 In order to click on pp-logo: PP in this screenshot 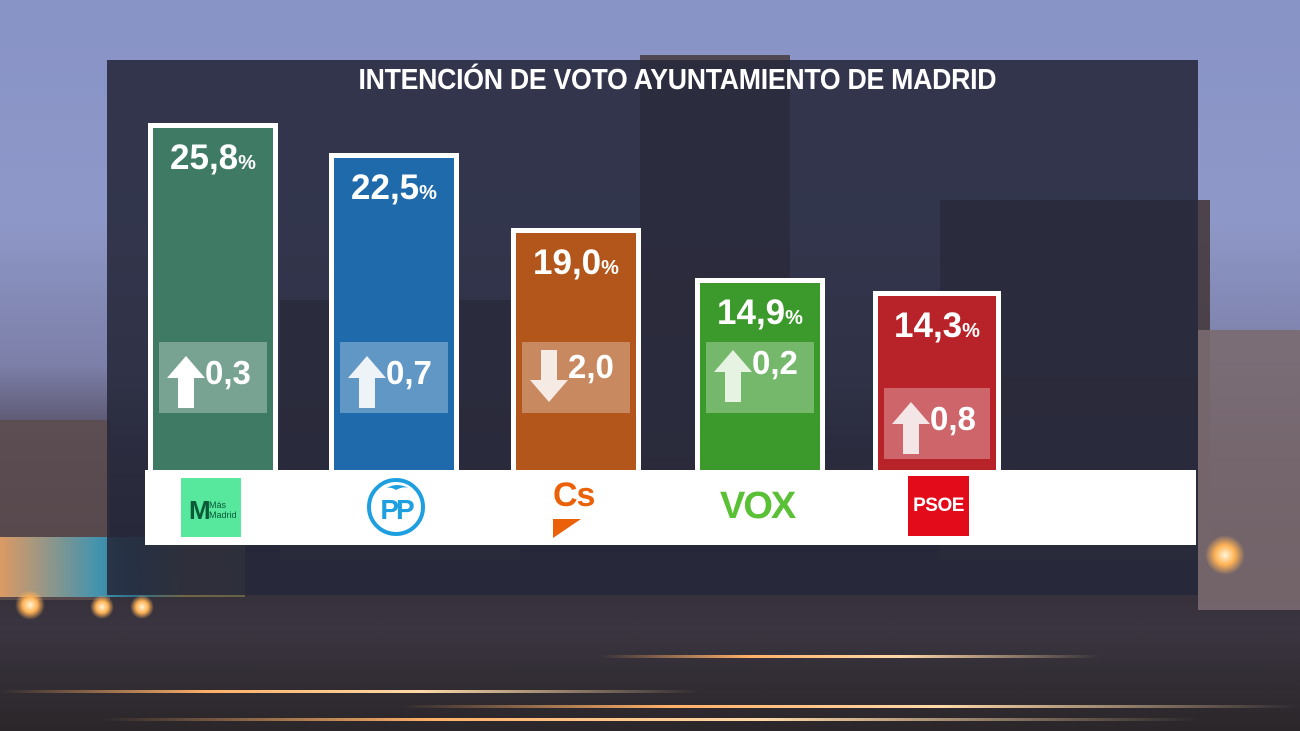, I will do `click(396, 507)`.